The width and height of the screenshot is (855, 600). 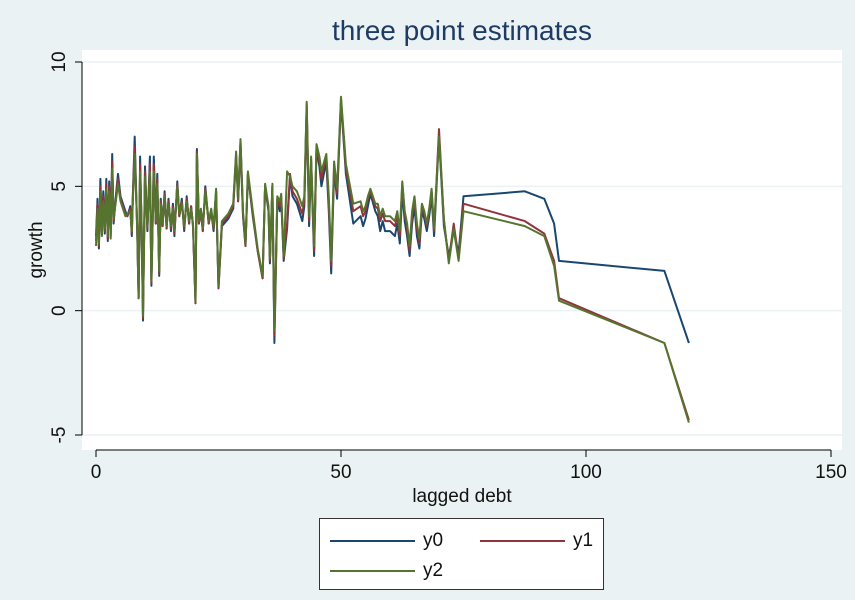 I want to click on x-axis-label: lagged debt, so click(x=462, y=496).